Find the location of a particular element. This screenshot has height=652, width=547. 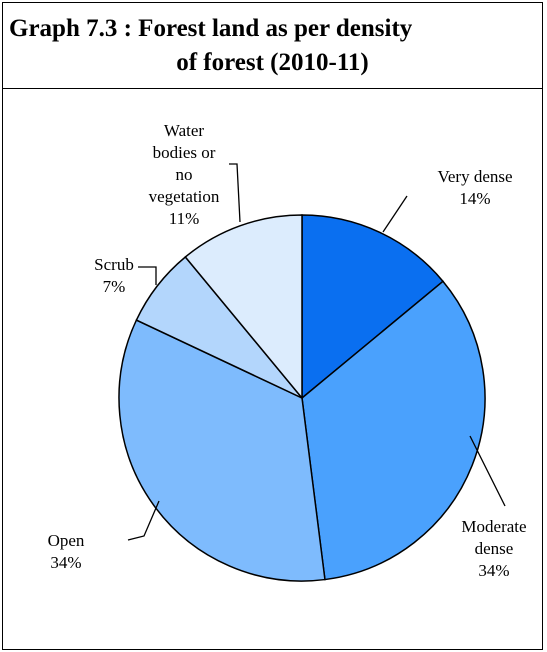

slice-label-scrub: Scrub 7% is located at coordinates (114, 276).